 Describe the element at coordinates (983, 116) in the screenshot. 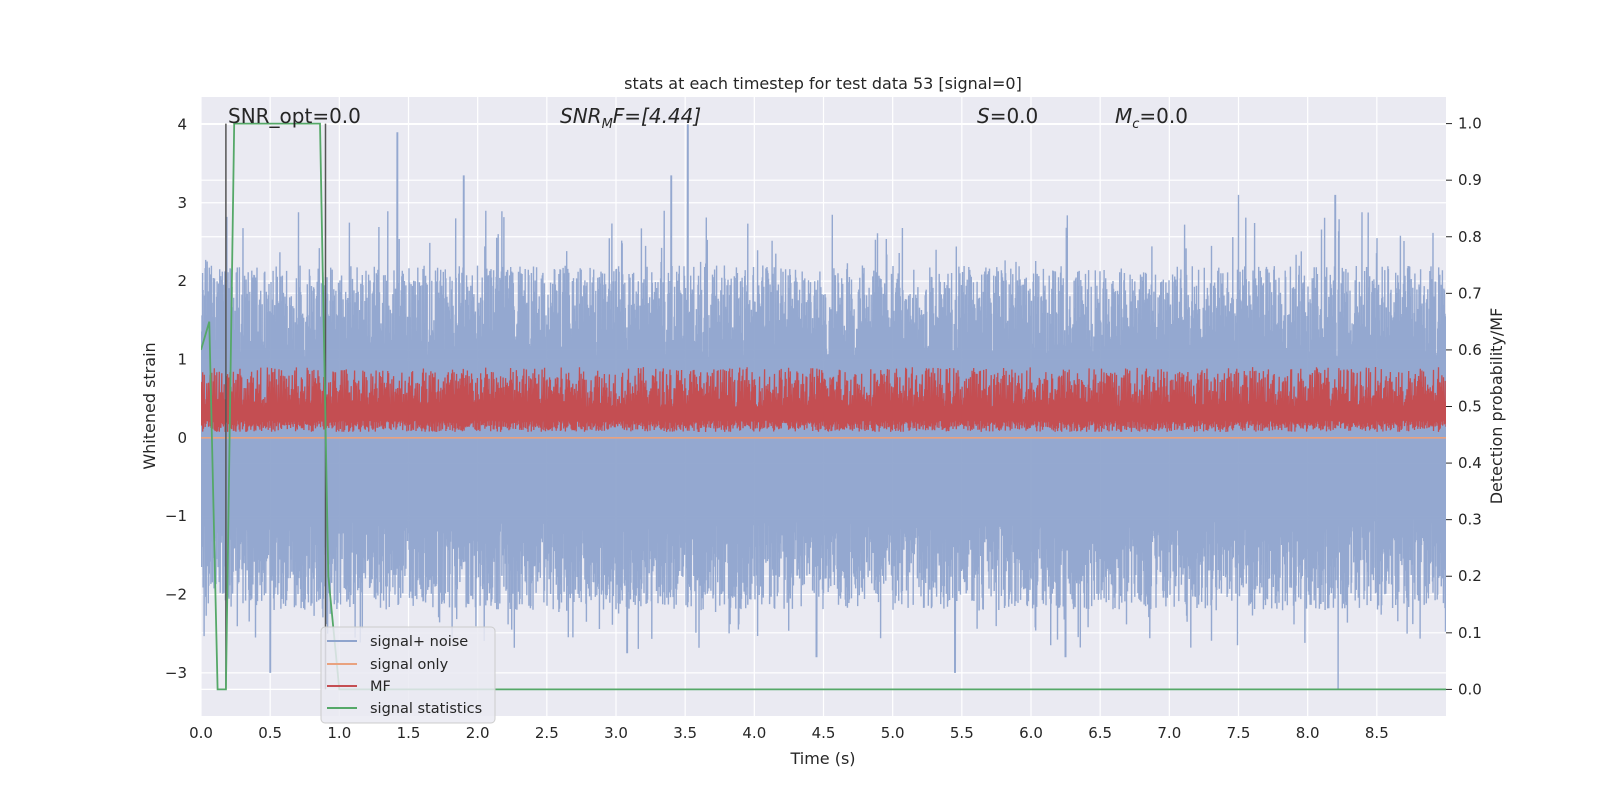

I see `annotation-s-main: S` at that location.